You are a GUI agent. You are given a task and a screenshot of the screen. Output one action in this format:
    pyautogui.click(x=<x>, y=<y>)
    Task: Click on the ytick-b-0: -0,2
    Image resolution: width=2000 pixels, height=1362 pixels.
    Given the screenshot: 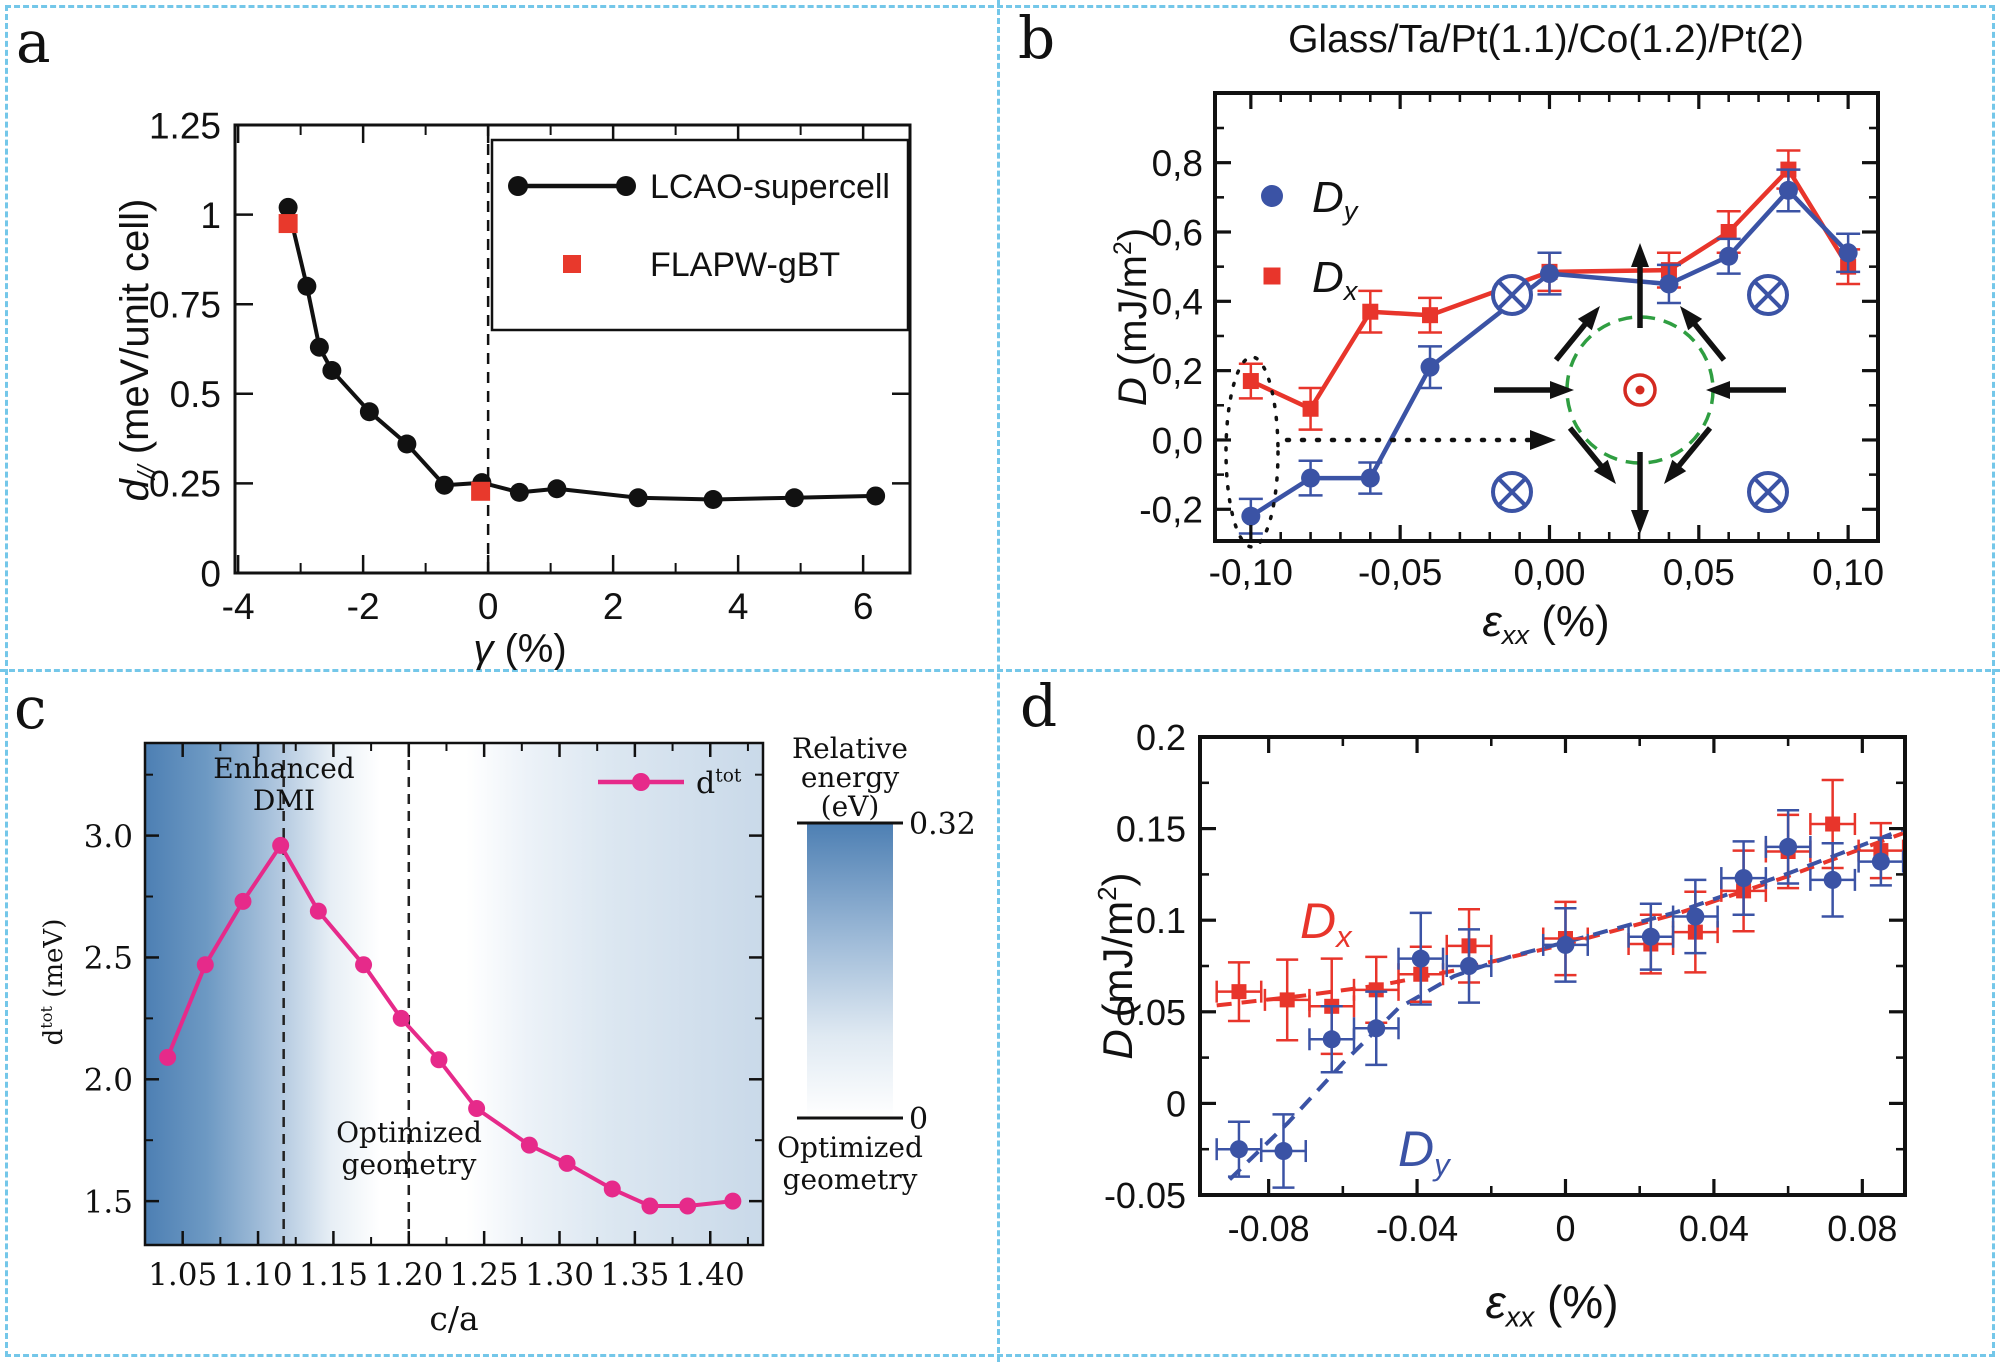 What is the action you would take?
    pyautogui.click(x=1171, y=510)
    